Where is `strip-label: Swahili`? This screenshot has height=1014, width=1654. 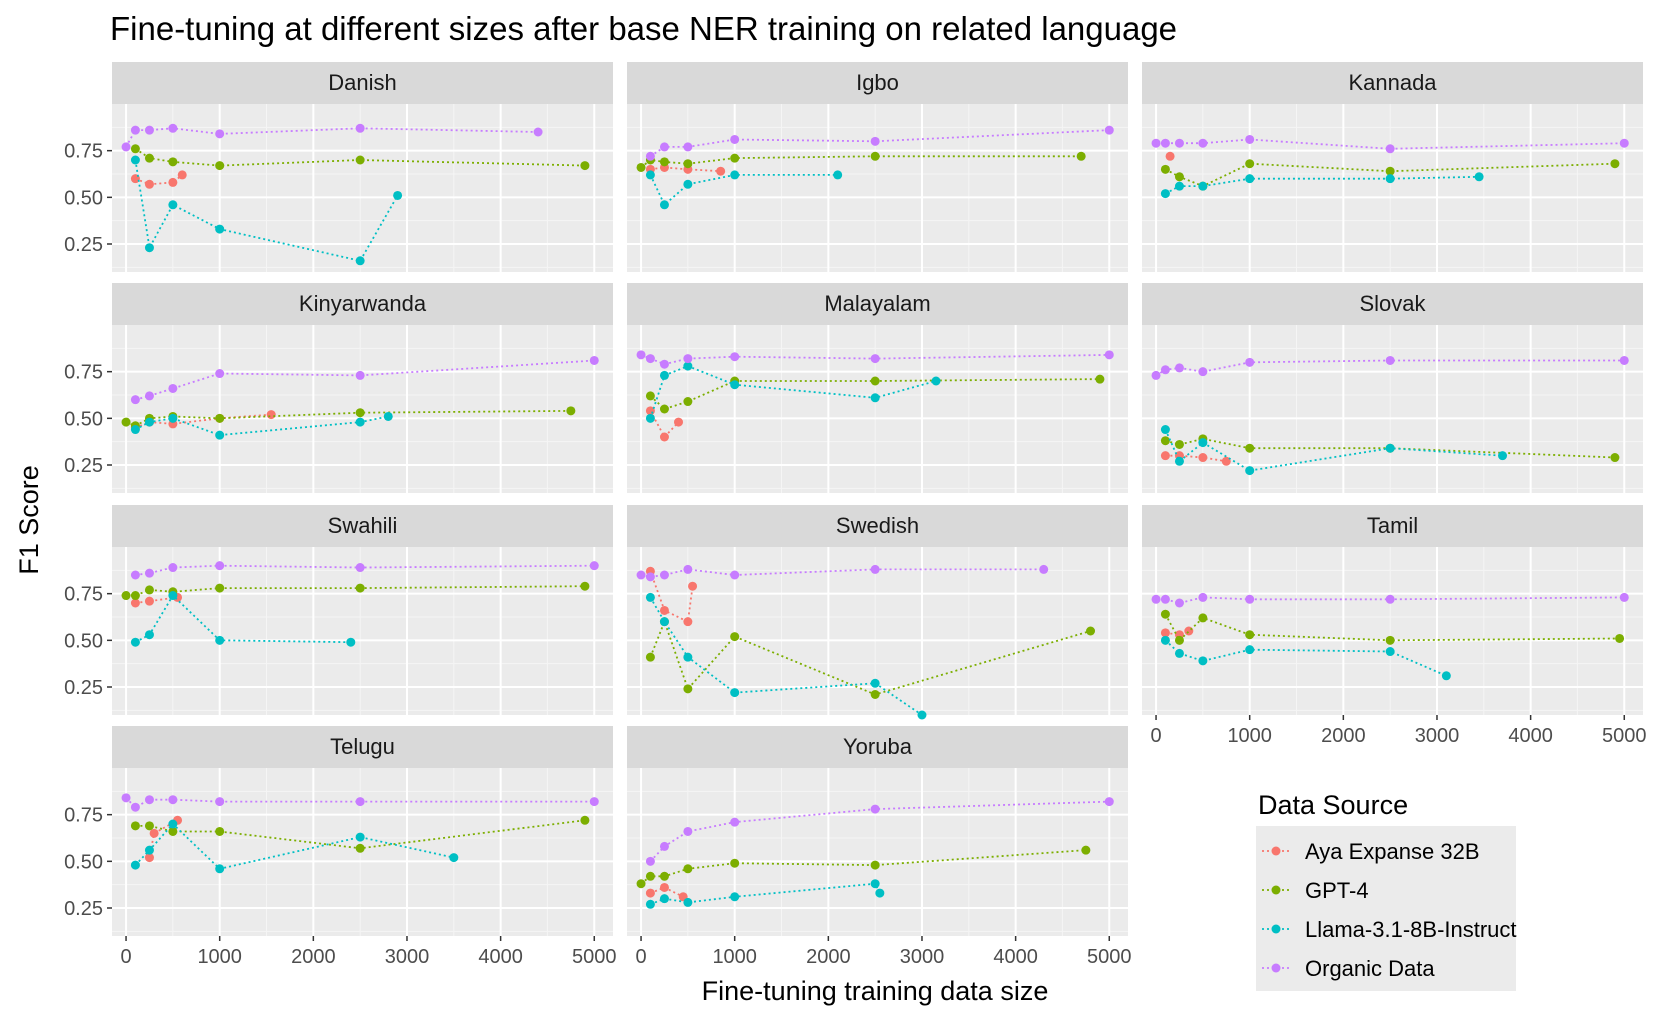 strip-label: Swahili is located at coordinates (363, 525).